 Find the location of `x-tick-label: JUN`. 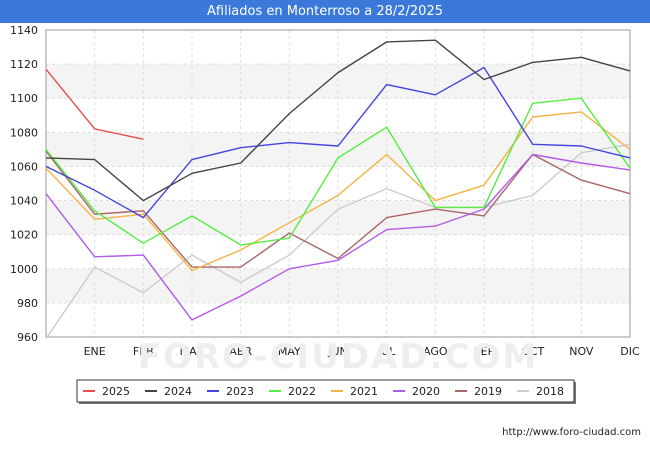

x-tick-label: JUN is located at coordinates (337, 351).